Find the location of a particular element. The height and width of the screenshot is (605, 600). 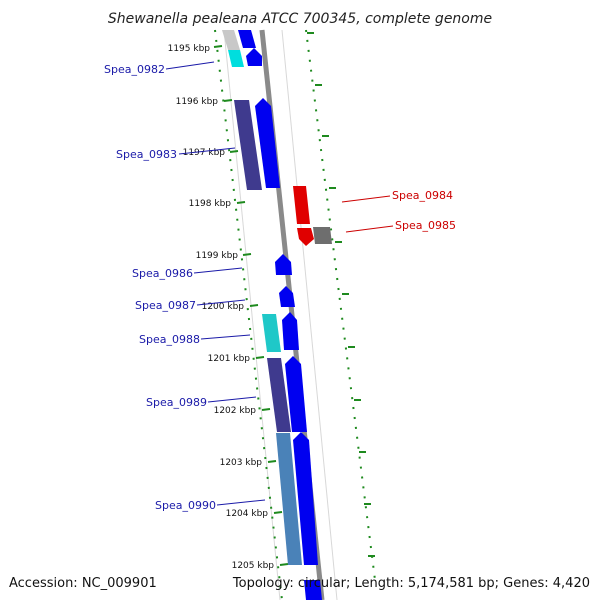

tick-label-1198: 1198 kbp is located at coordinates (210, 204).